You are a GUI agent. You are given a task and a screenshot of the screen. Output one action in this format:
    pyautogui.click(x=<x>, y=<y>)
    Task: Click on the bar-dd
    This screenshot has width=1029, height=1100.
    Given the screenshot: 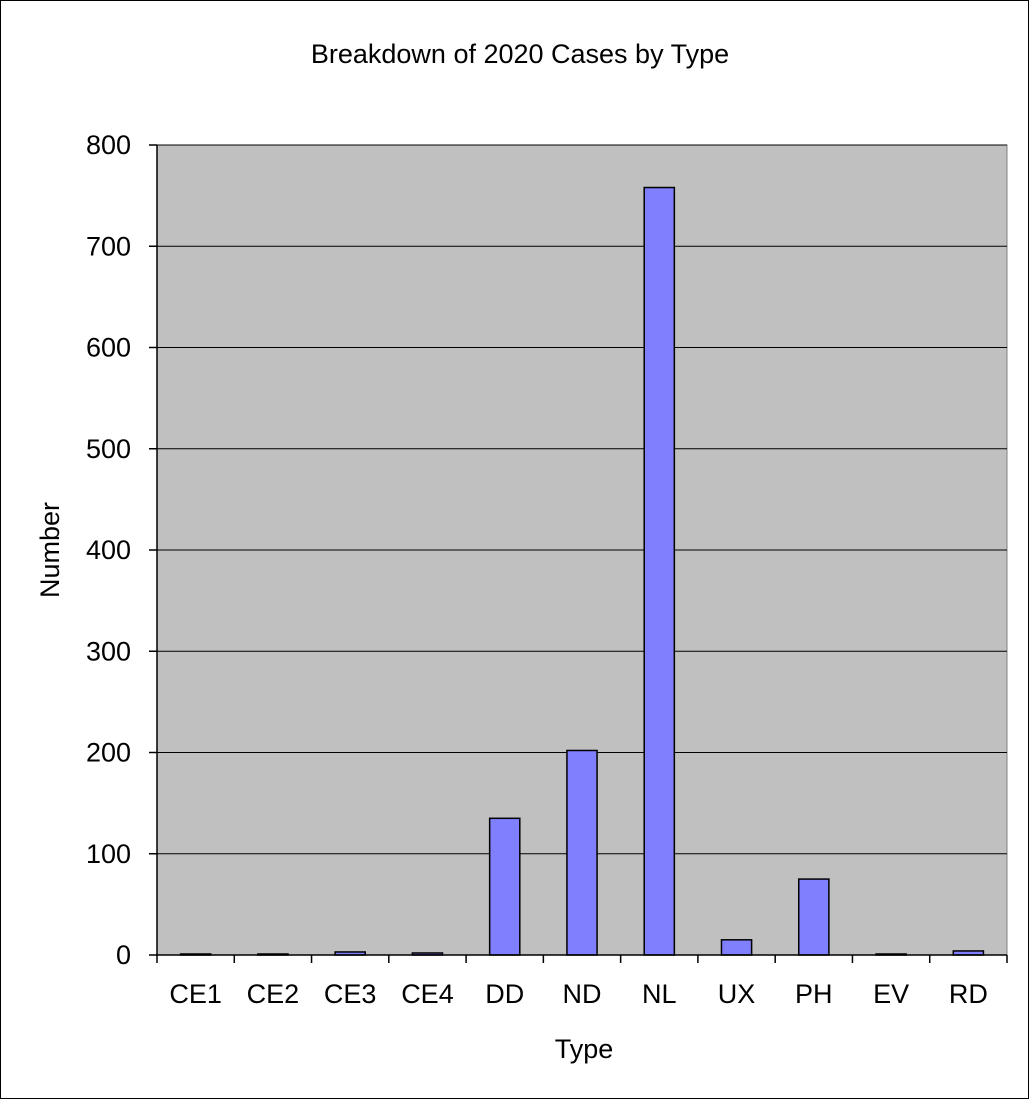 What is the action you would take?
    pyautogui.click(x=504, y=886)
    